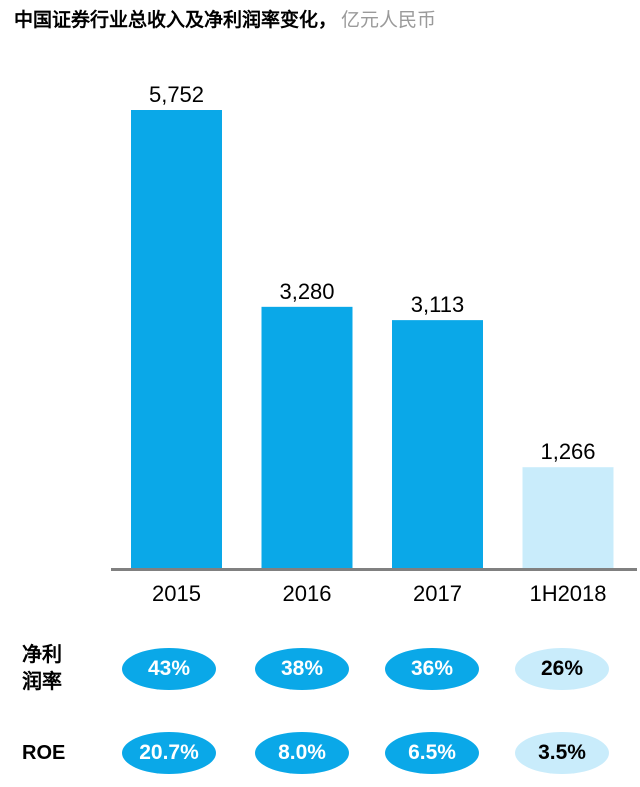  What do you see at coordinates (568, 517) in the screenshot?
I see `bar-1h2018` at bounding box center [568, 517].